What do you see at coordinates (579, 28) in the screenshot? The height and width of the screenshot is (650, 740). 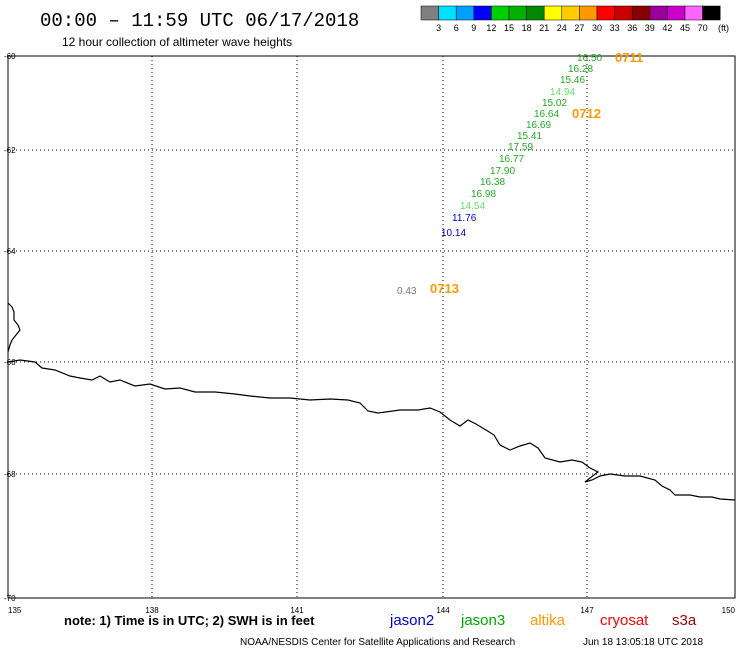 I see `legend-label: 27` at bounding box center [579, 28].